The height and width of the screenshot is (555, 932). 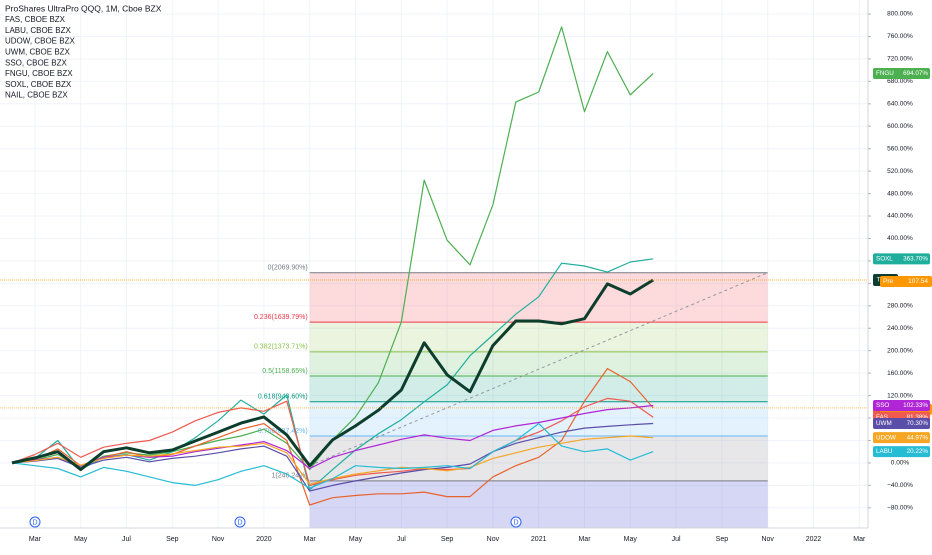 I want to click on y-tick-label: 600.00%, so click(x=900, y=126).